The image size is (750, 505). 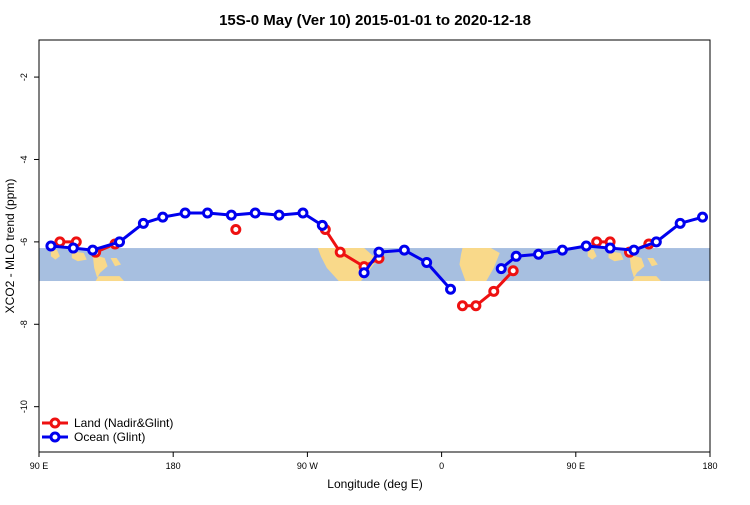 I want to click on land-australia-b, so click(x=646, y=279).